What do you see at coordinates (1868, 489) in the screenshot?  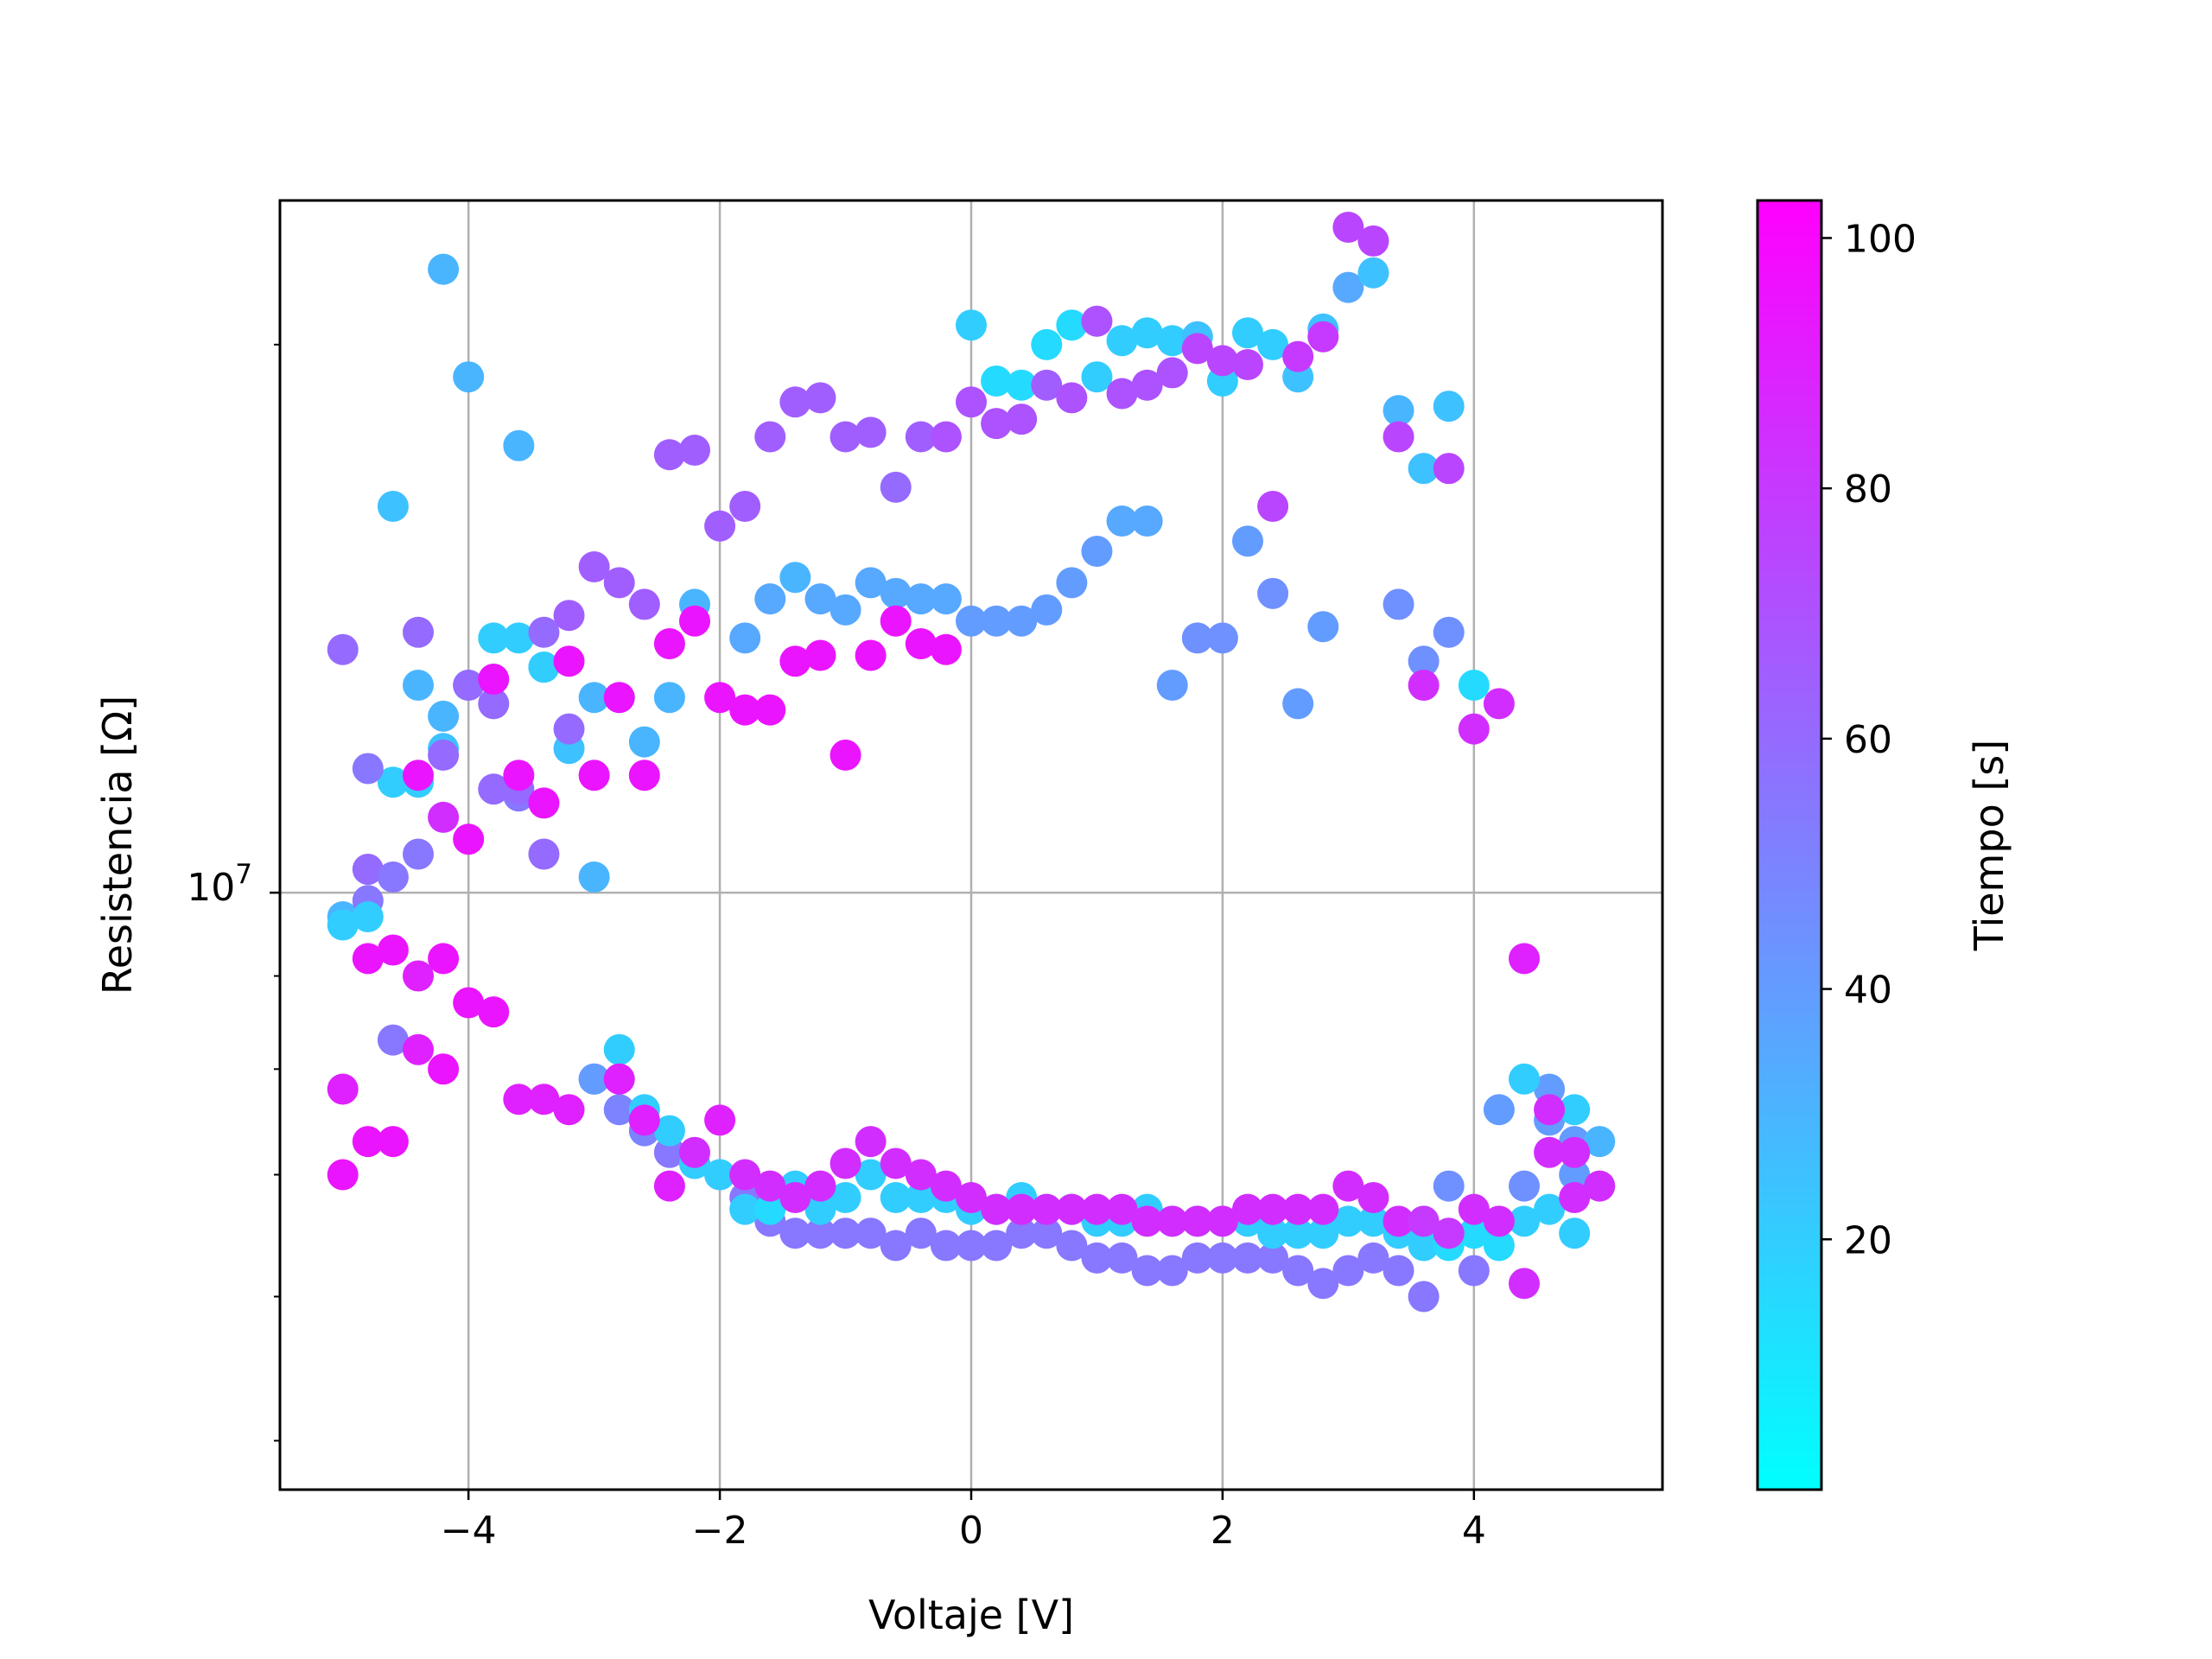 I see `colorbar-tick-label: 80` at bounding box center [1868, 489].